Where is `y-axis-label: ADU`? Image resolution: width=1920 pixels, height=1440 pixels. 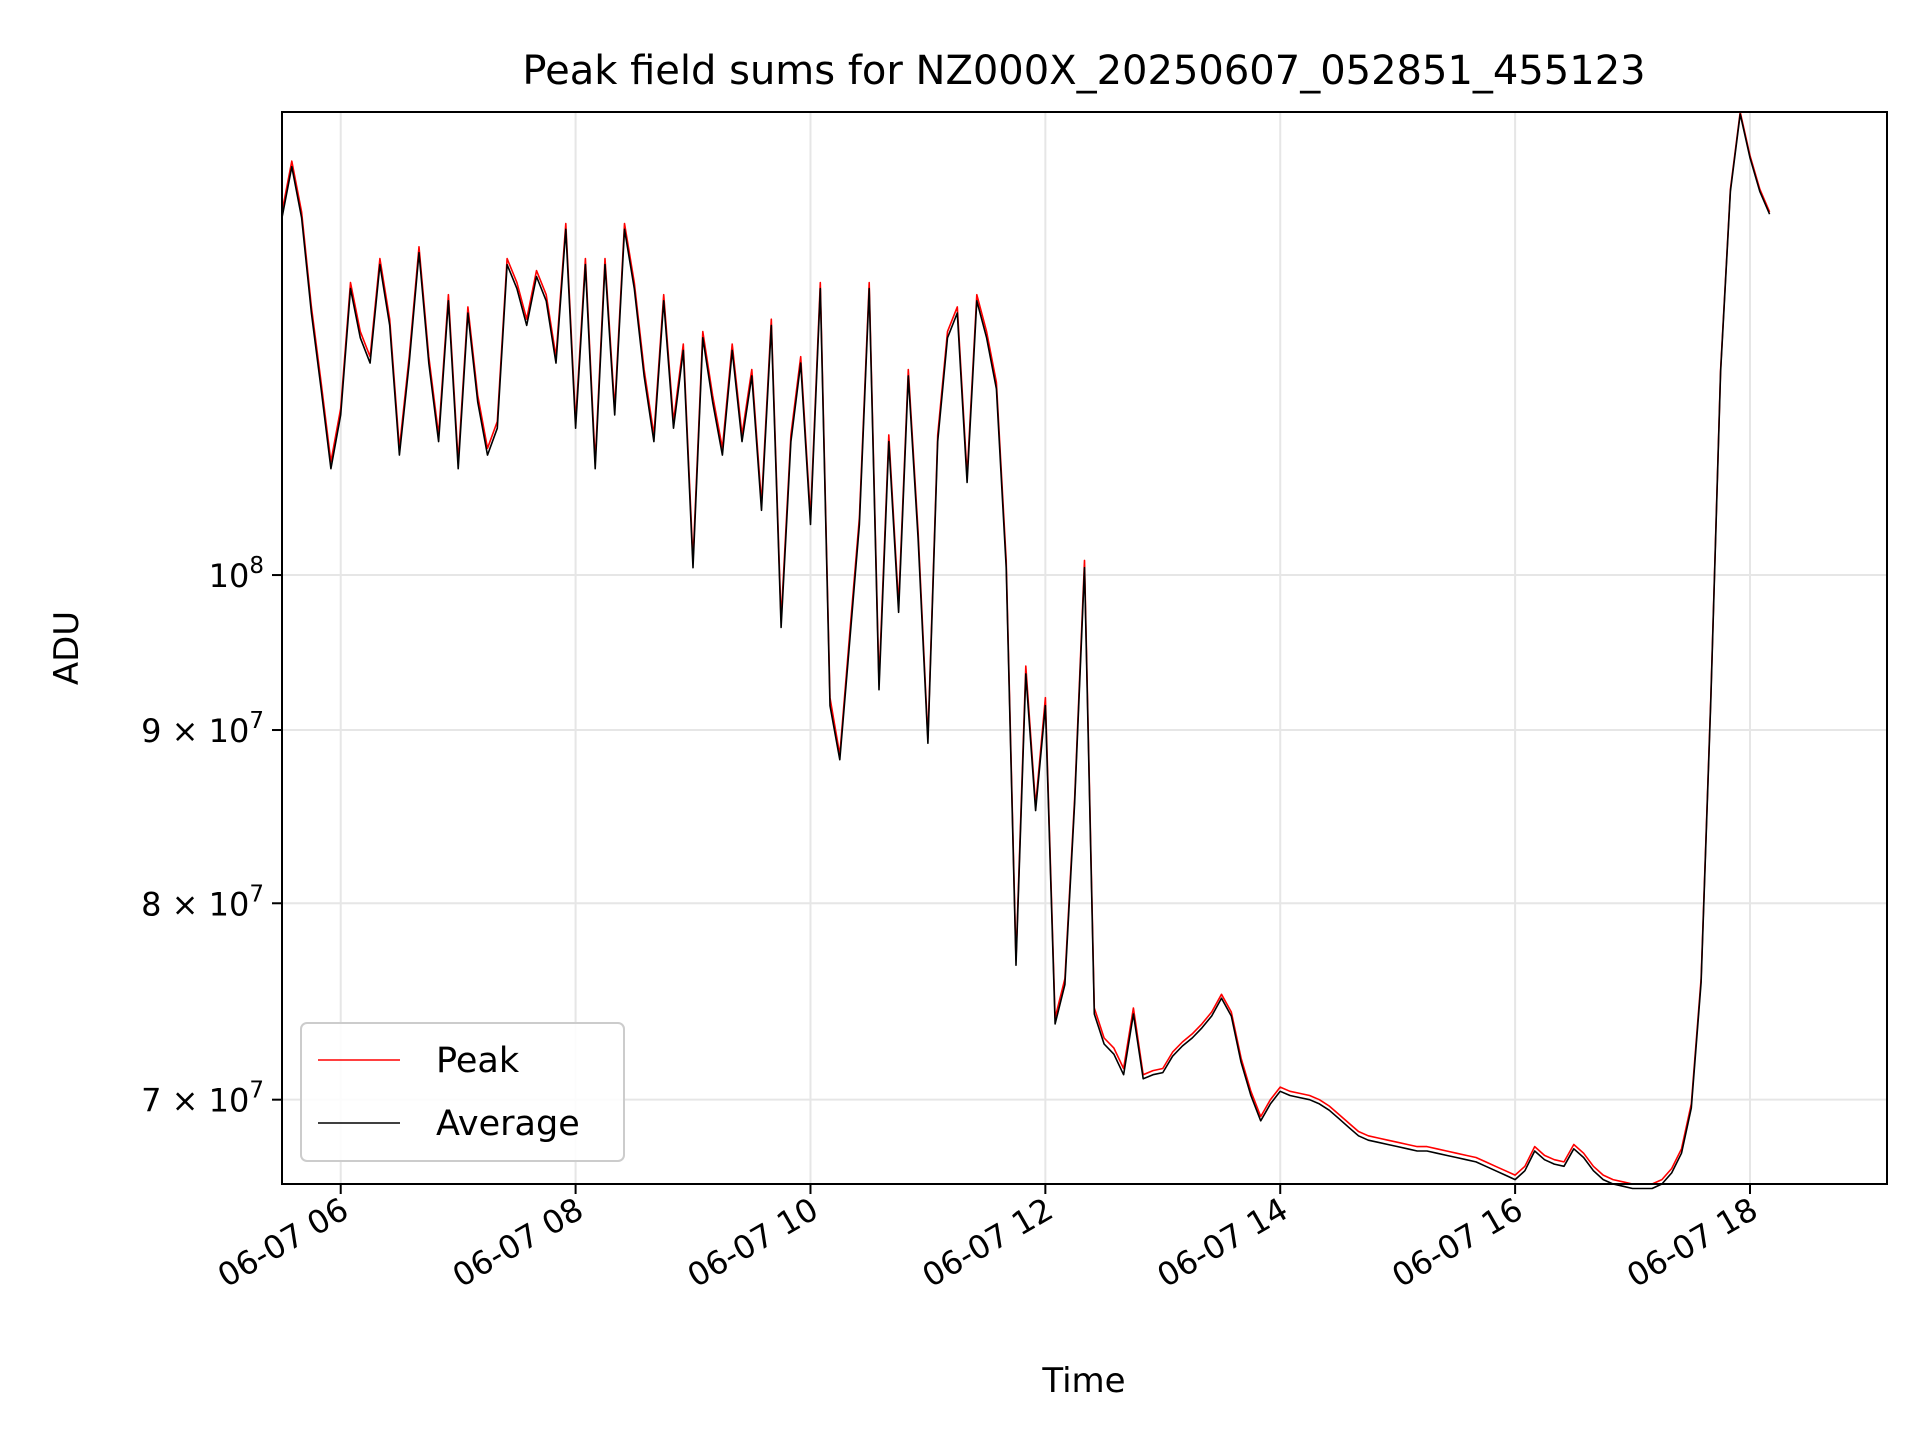
y-axis-label: ADU is located at coordinates (67, 648).